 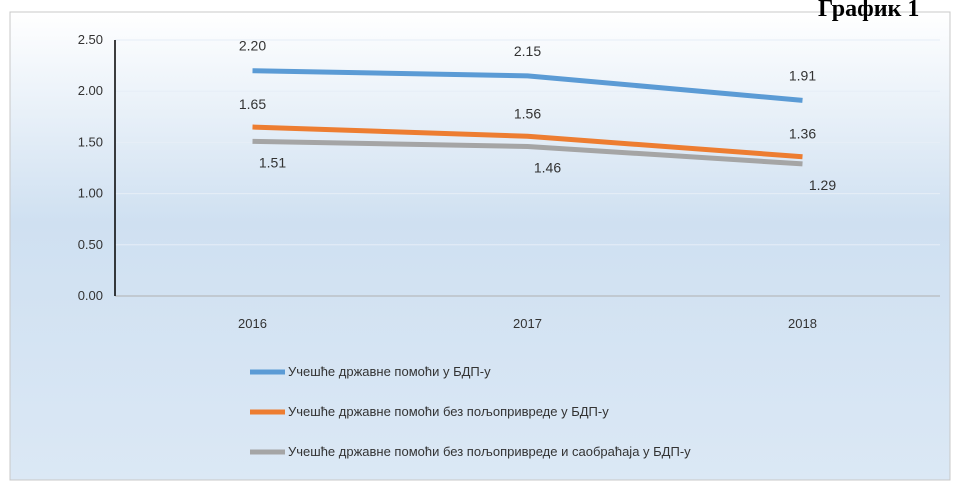 What do you see at coordinates (822, 185) in the screenshot?
I see `data-label: 1.29` at bounding box center [822, 185].